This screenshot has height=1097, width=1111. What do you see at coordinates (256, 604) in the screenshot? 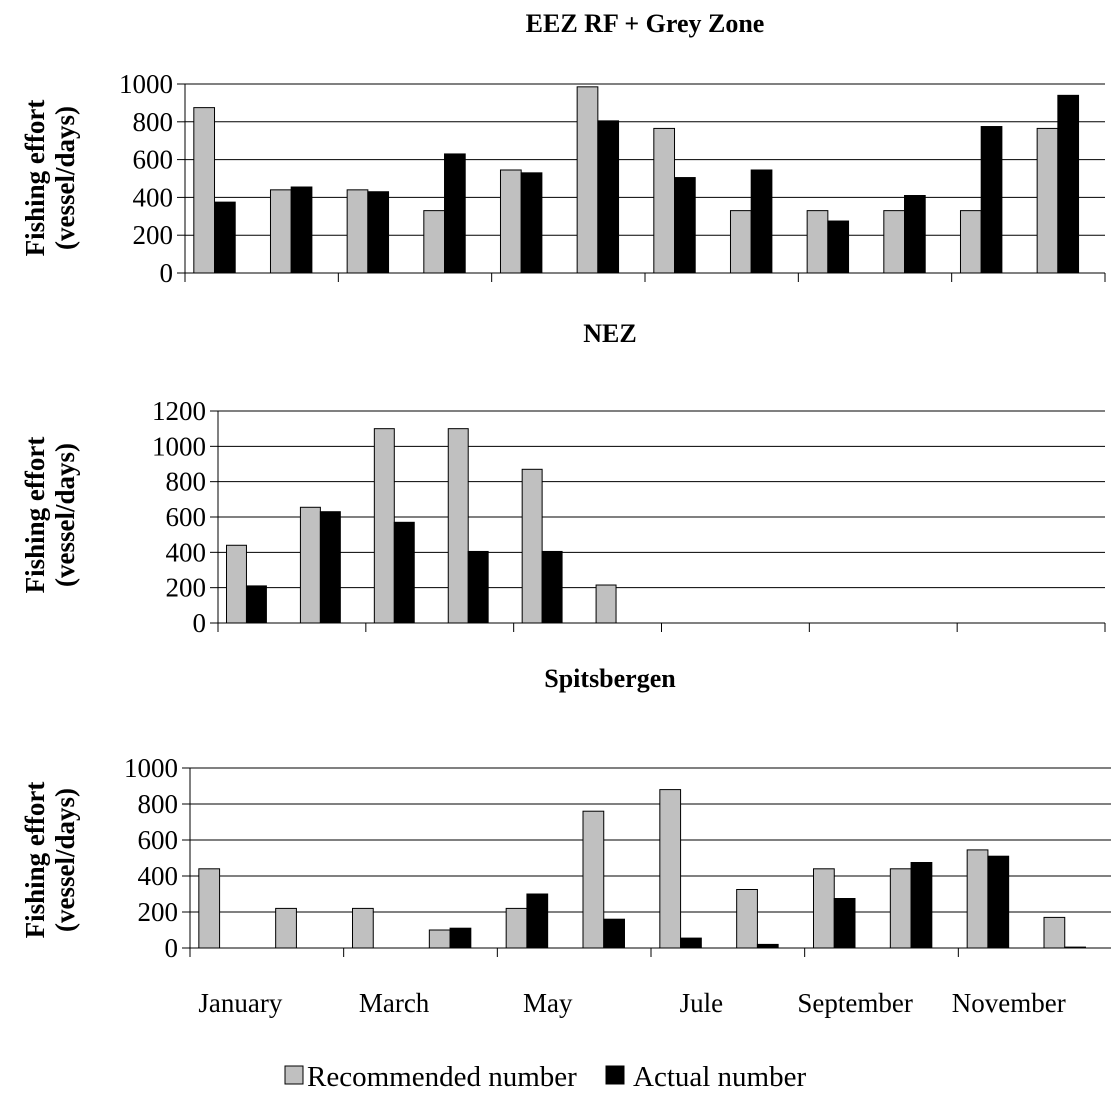
I see `bar-actual-nez-january` at bounding box center [256, 604].